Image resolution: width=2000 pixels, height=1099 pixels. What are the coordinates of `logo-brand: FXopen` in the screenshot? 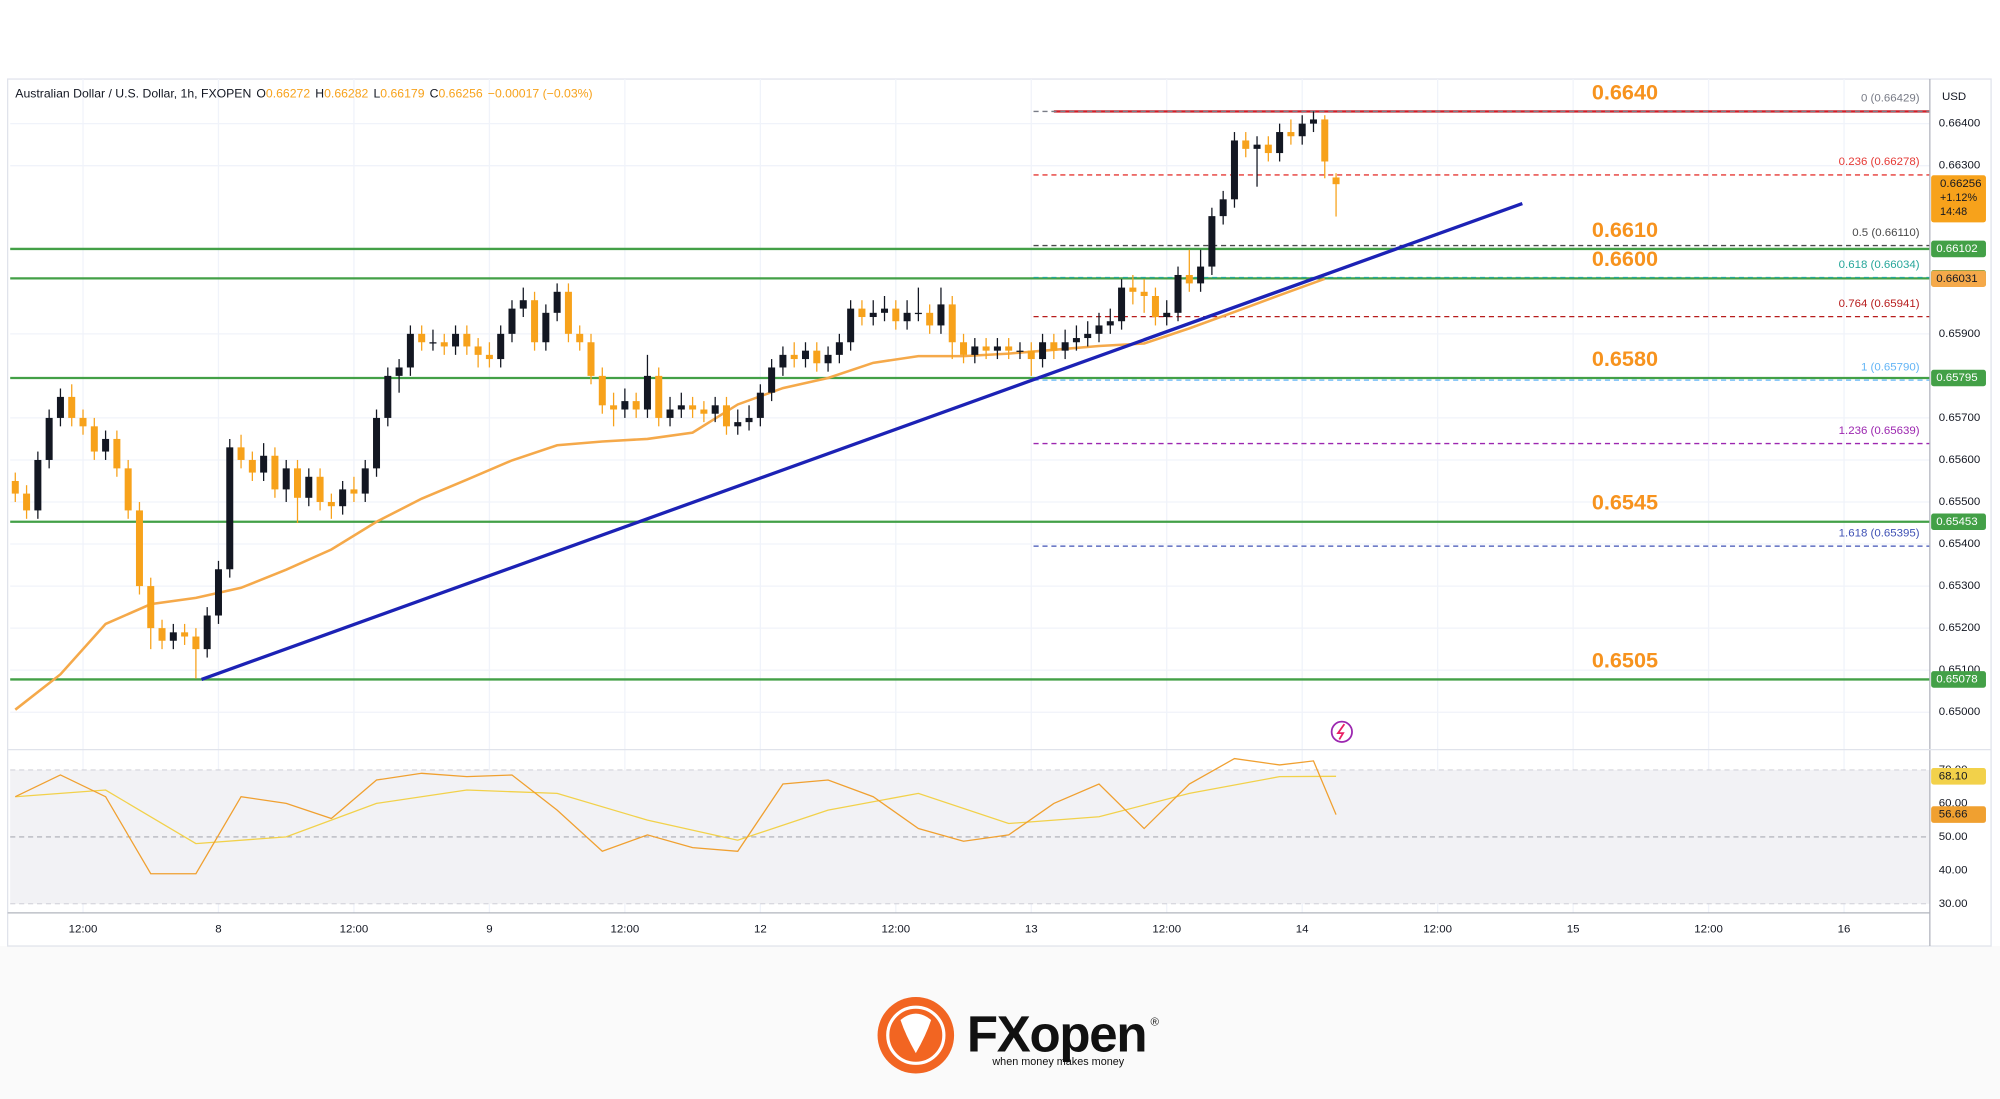 It's located at (1056, 1033).